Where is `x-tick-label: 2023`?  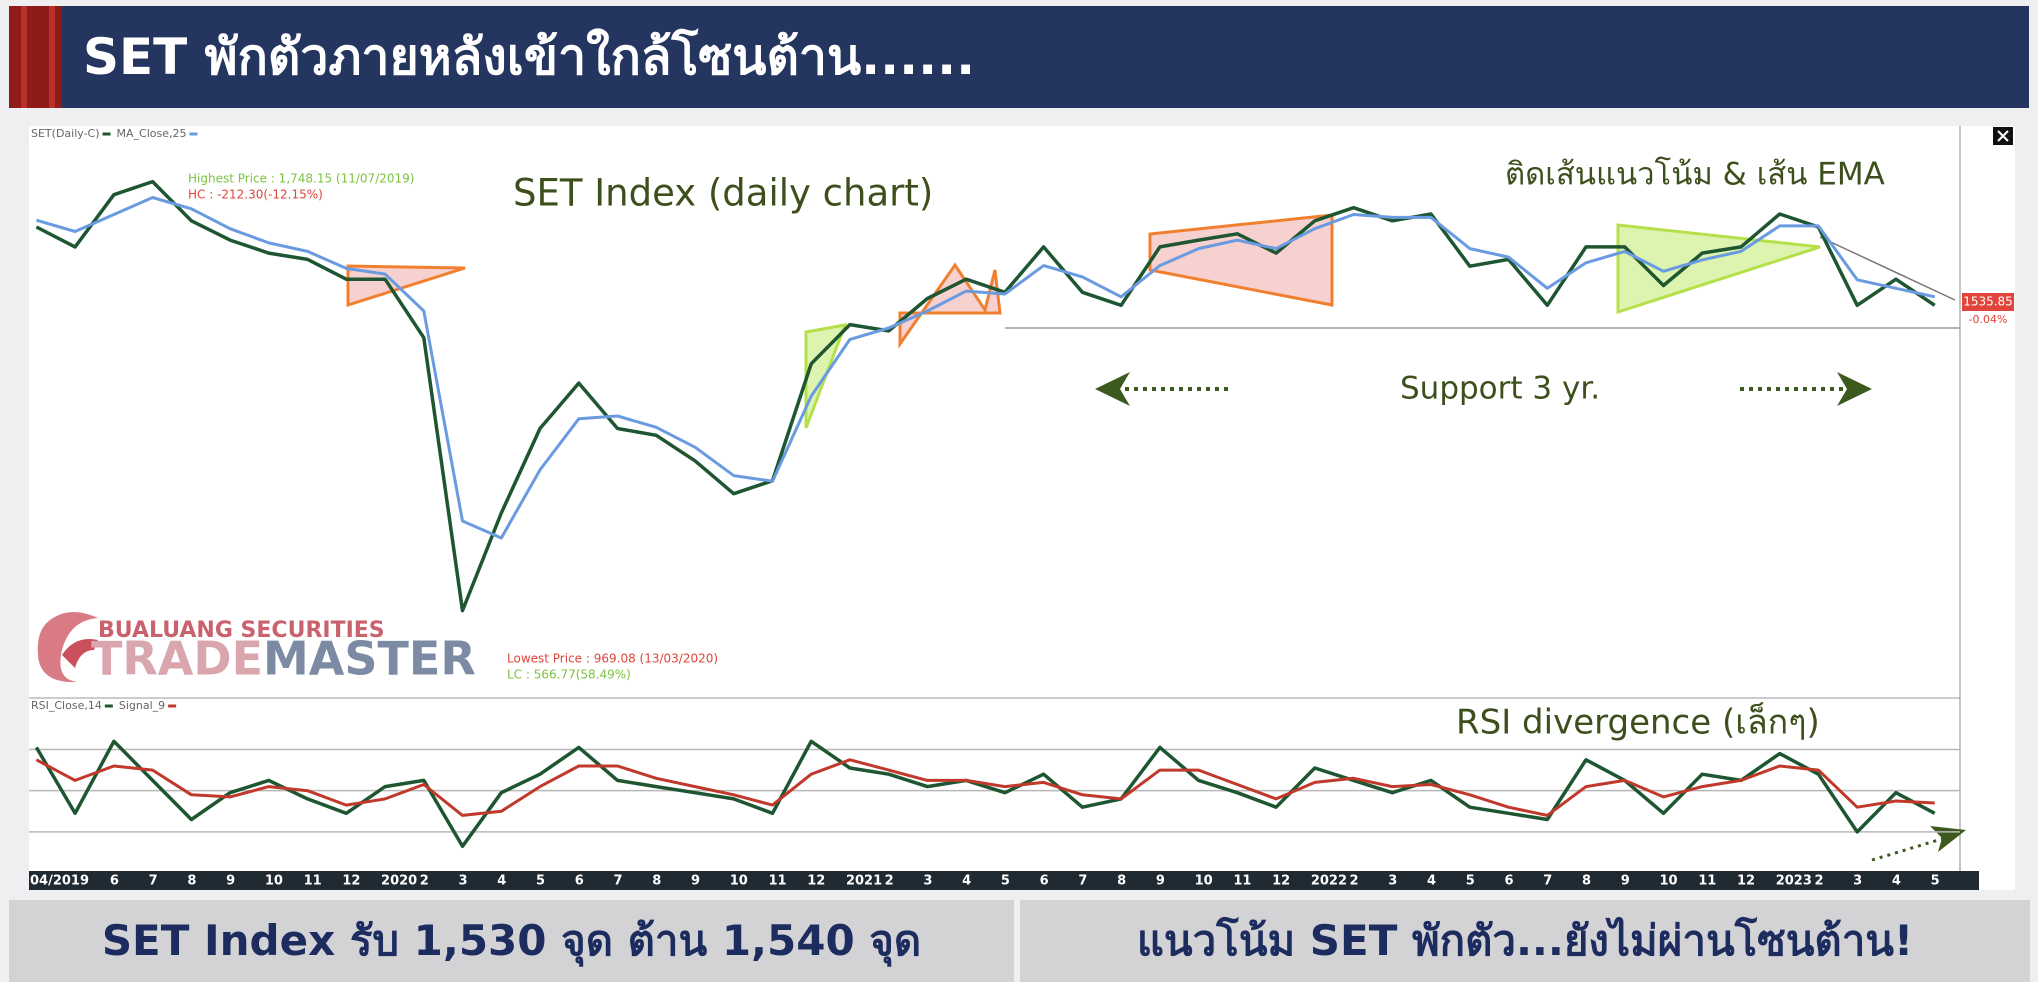
x-tick-label: 2023 is located at coordinates (1794, 881).